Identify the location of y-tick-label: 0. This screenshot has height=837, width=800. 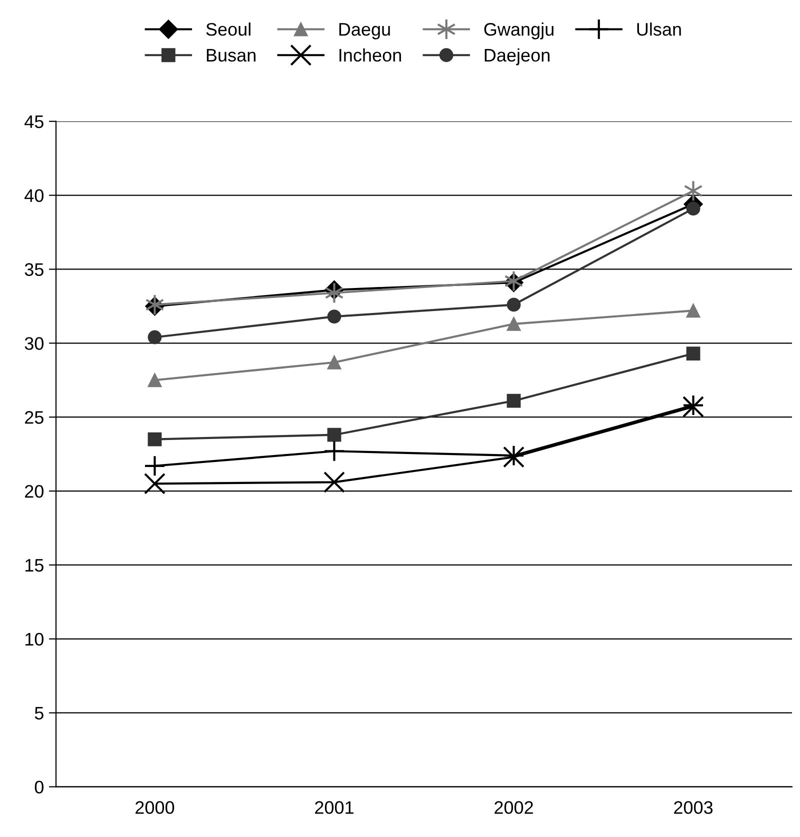
(39, 787).